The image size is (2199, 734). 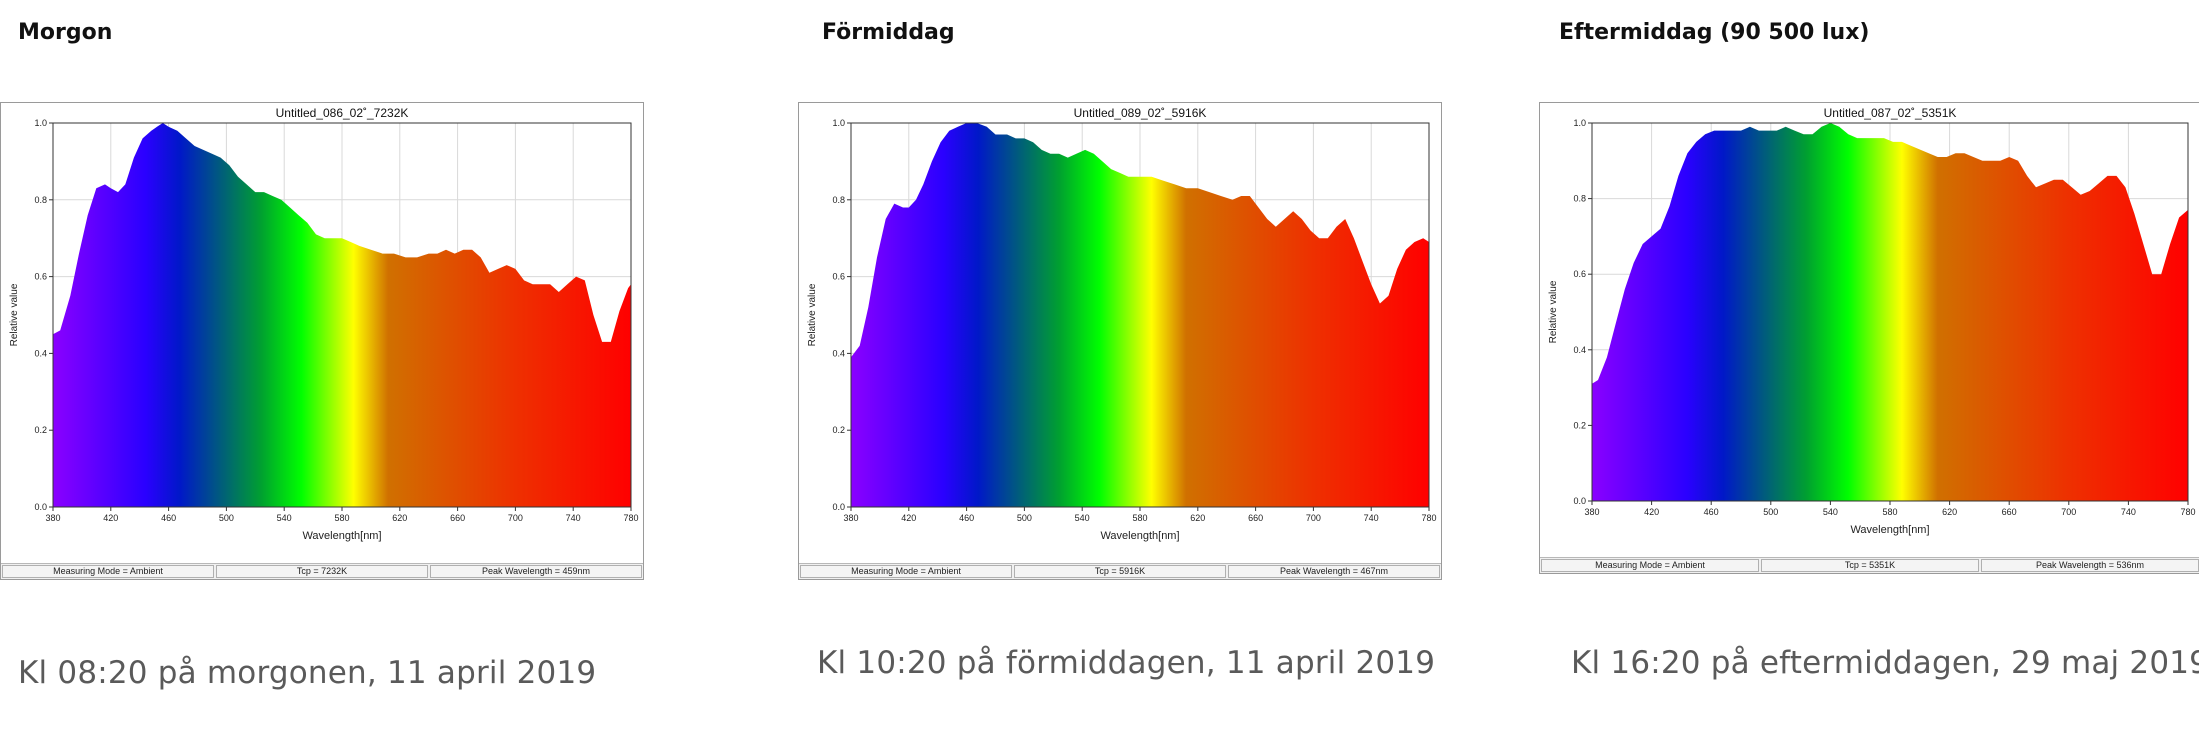 I want to click on panel-caption: Kl 16:20 på eftermiddagen, 29 maj 2019, so click(x=1885, y=663).